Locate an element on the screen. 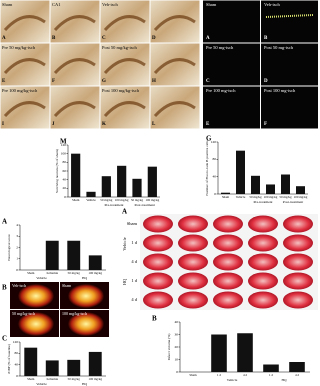  y-tick-label: 4 is located at coordinates (17, 225).